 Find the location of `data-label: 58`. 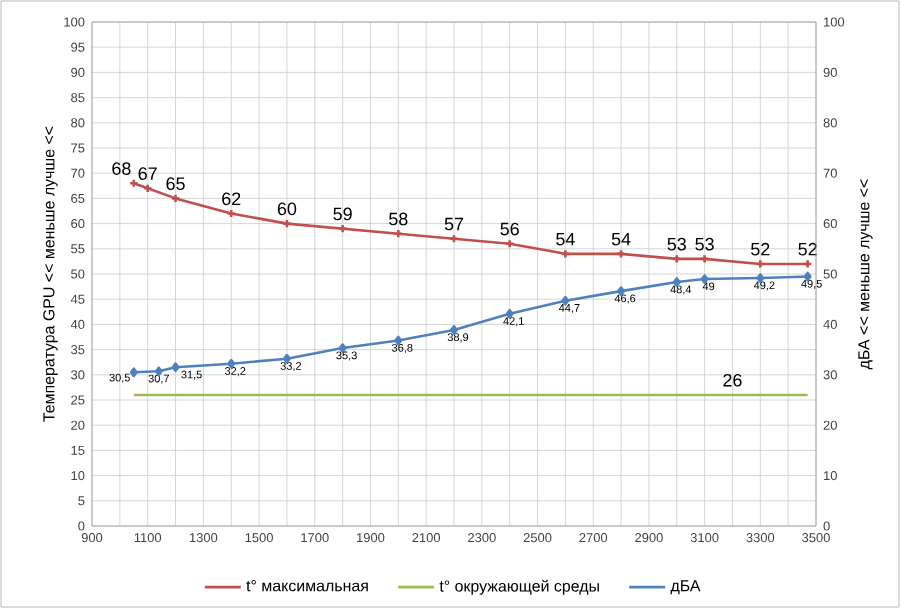

data-label: 58 is located at coordinates (398, 219).